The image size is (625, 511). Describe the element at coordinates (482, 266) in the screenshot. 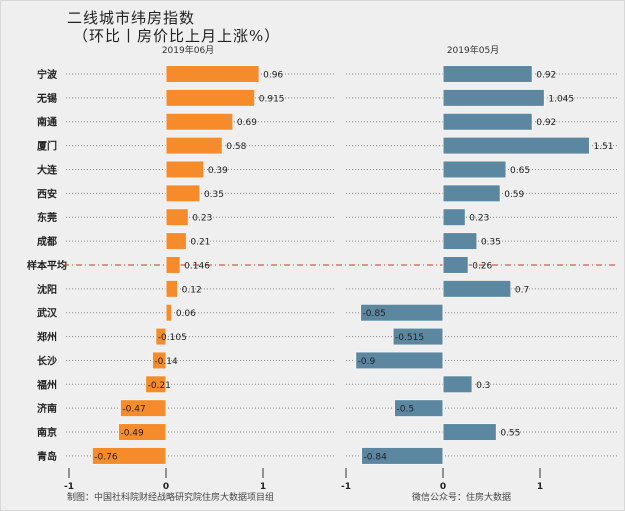

I see `data-label: 0.26` at that location.